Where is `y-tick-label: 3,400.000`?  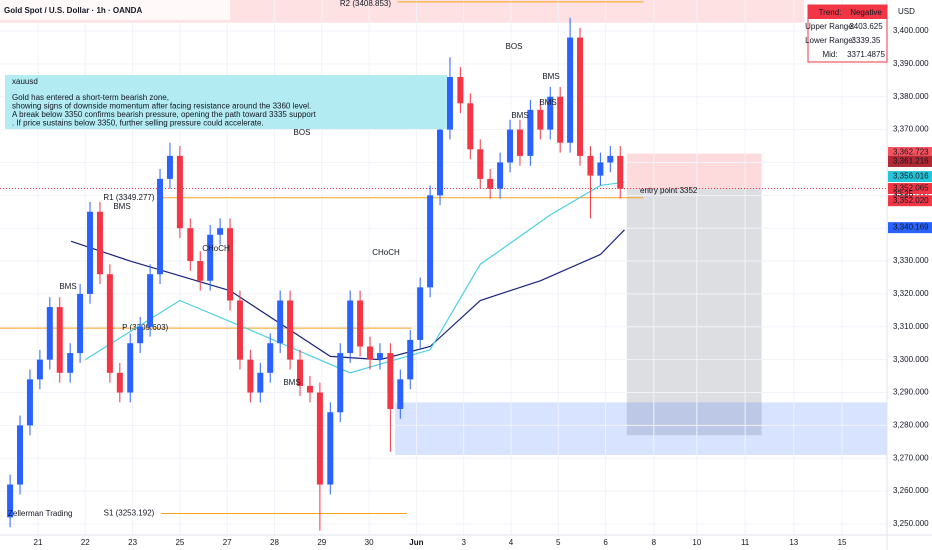
y-tick-label: 3,400.000 is located at coordinates (911, 30).